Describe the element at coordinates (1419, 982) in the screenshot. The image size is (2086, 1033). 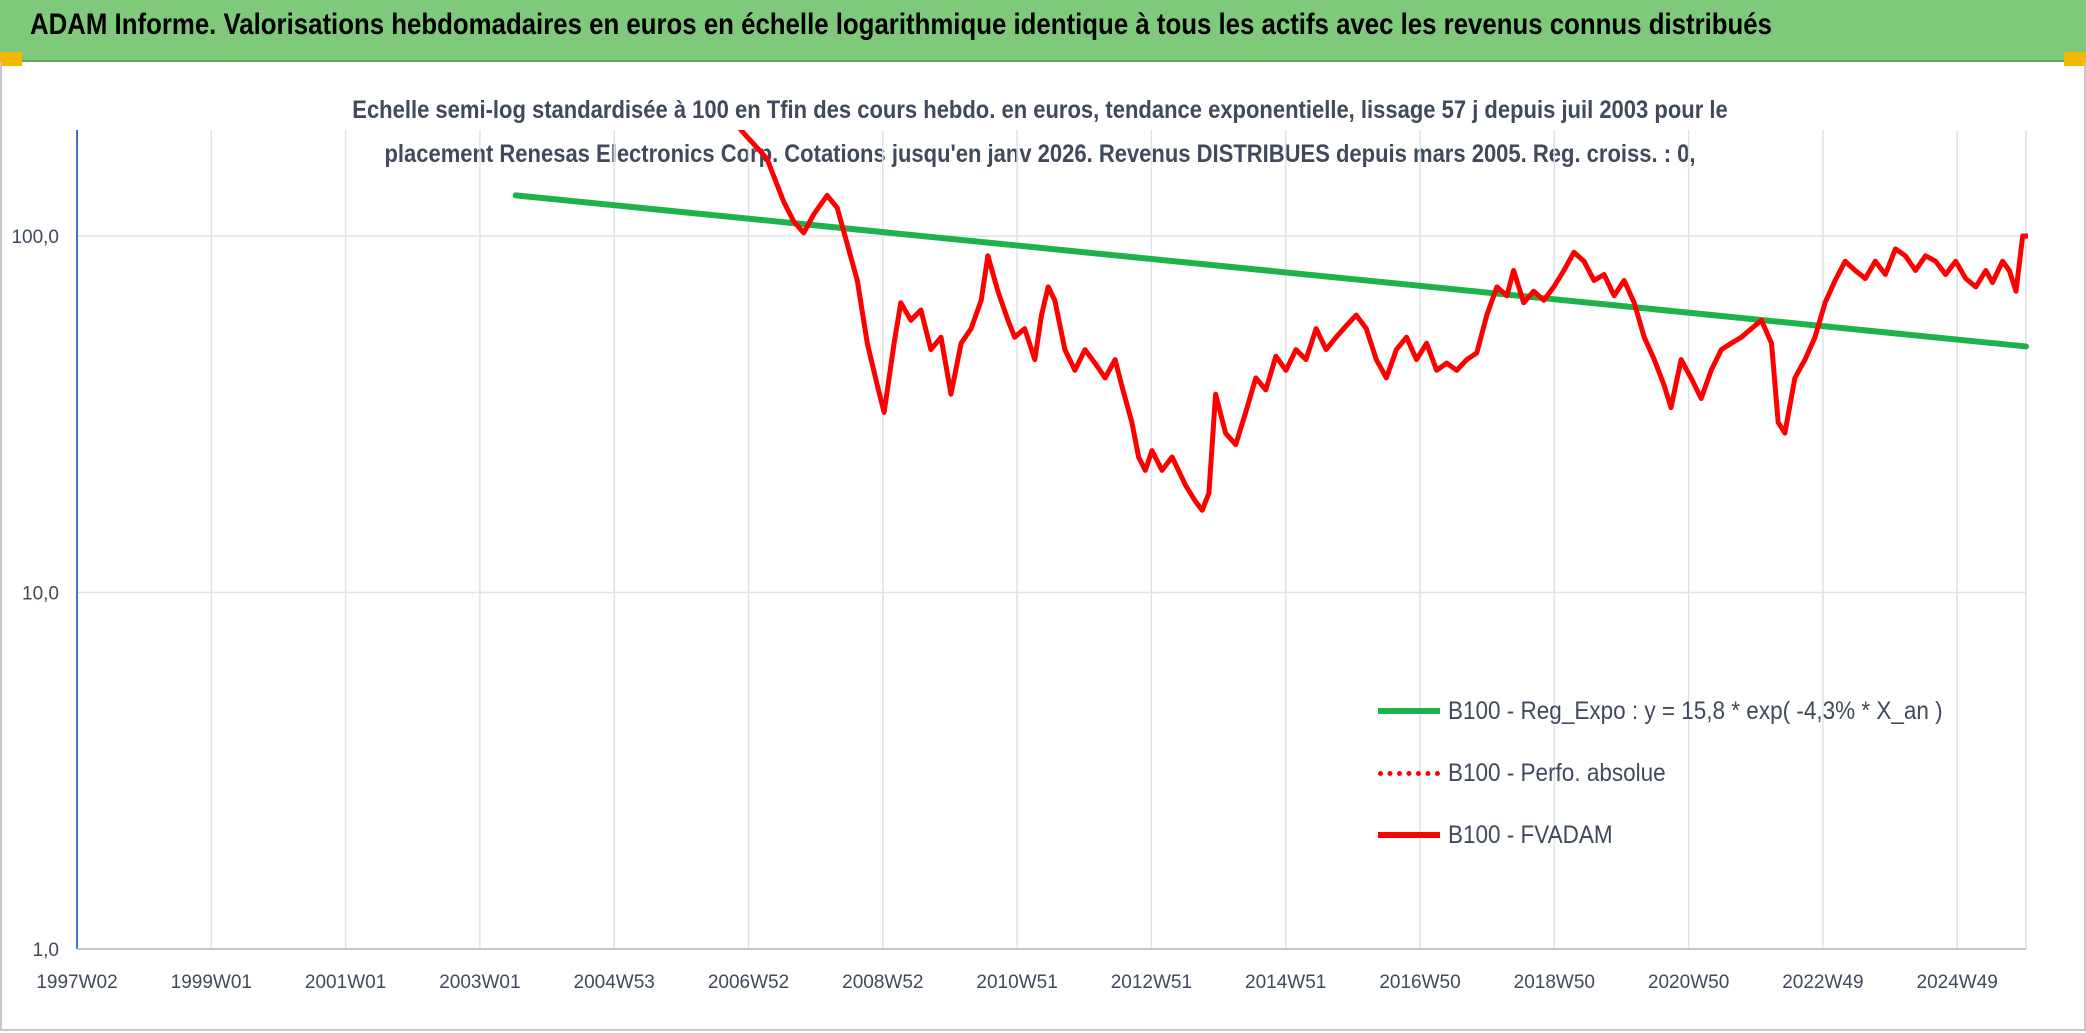
I see `x-tick-label: 2016W50` at that location.